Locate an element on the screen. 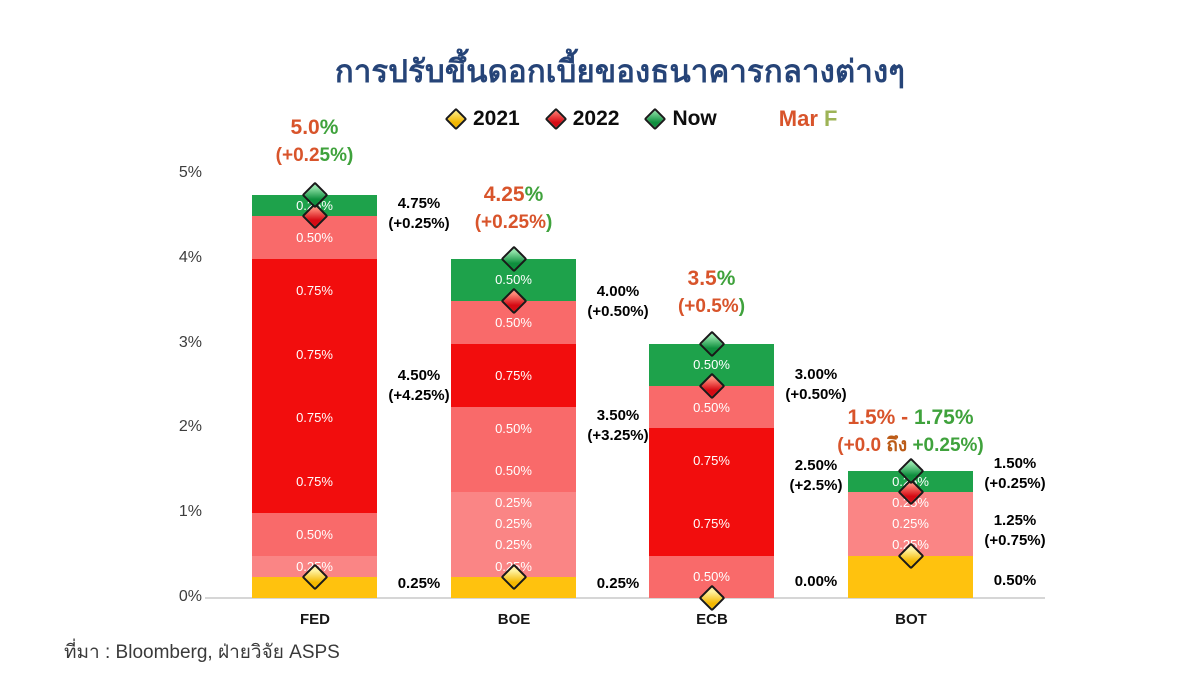 The height and width of the screenshot is (677, 1200). y-axis-label: 0% is located at coordinates (190, 596).